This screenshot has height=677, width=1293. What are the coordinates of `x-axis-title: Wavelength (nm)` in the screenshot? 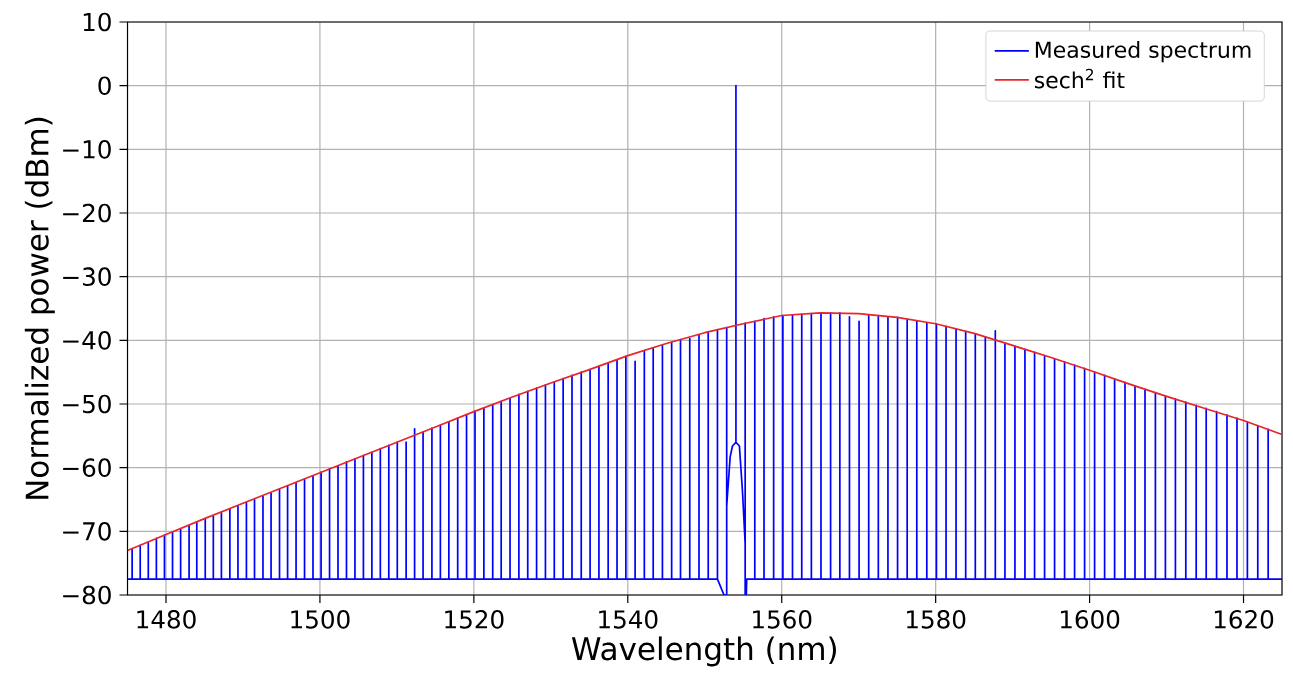 It's located at (703, 651).